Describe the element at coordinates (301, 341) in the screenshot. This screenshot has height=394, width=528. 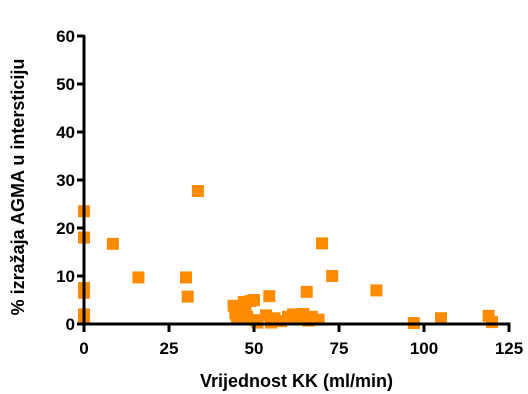
I see `x-axis-ticks: 0 25 50 75 100 125` at that location.